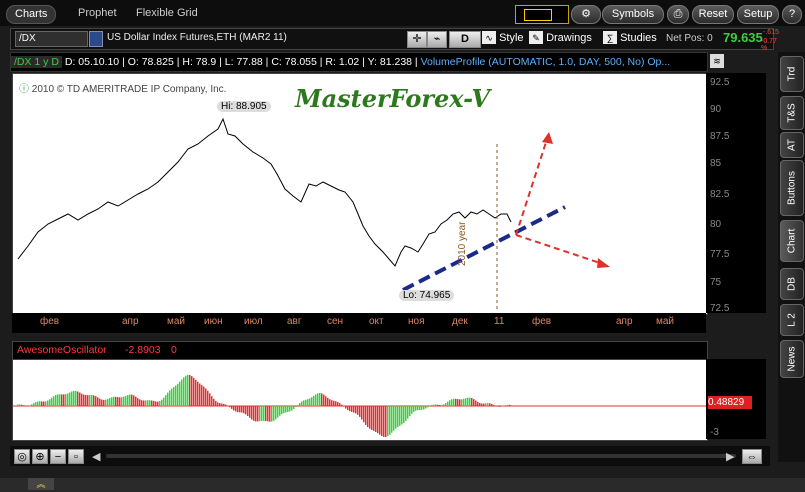  What do you see at coordinates (536, 37) in the screenshot?
I see `pencil-icon: ✎` at bounding box center [536, 37].